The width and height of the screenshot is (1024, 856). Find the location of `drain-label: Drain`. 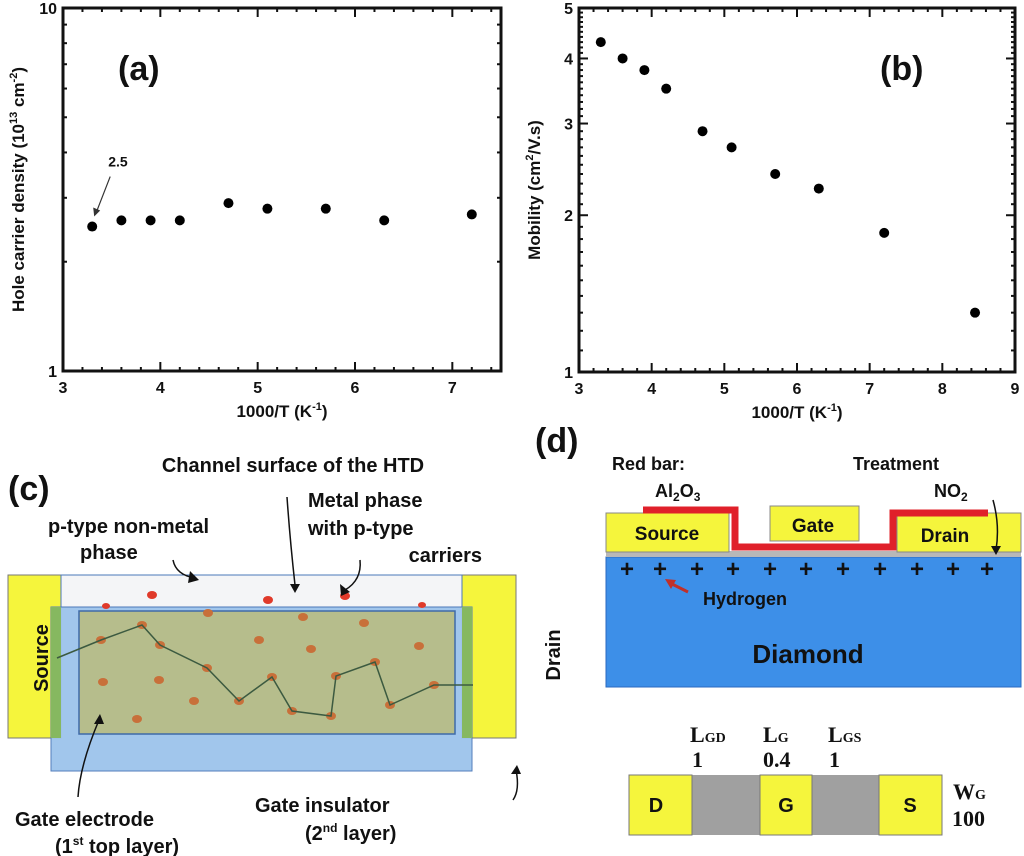

drain-label: Drain is located at coordinates (554, 654).